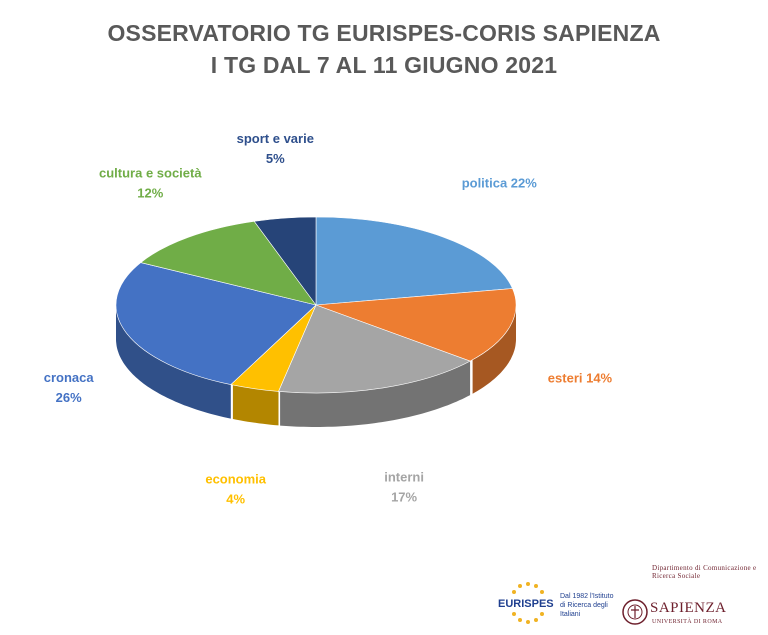 The width and height of the screenshot is (768, 635). What do you see at coordinates (500, 182) in the screenshot?
I see `pie-label-politica: politica 22%` at bounding box center [500, 182].